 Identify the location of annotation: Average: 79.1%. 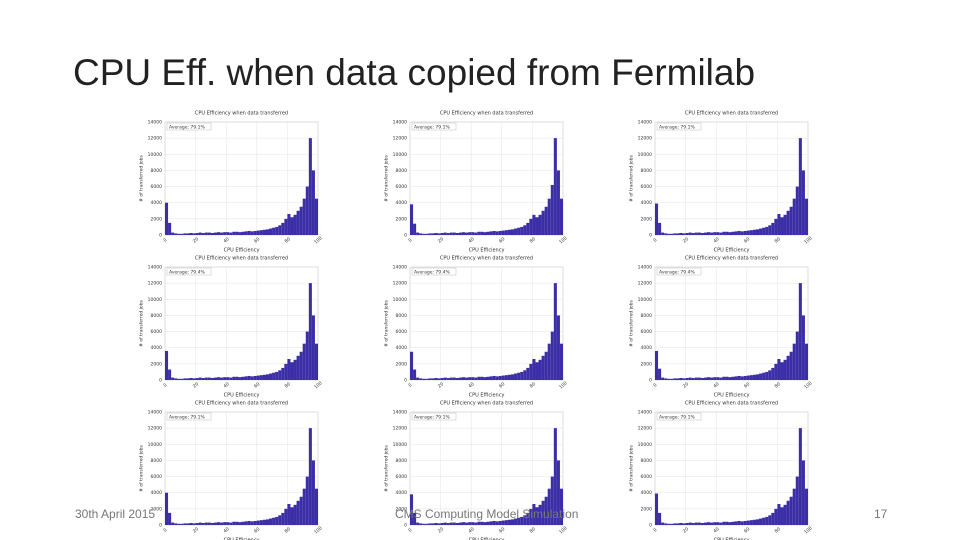
(677, 127).